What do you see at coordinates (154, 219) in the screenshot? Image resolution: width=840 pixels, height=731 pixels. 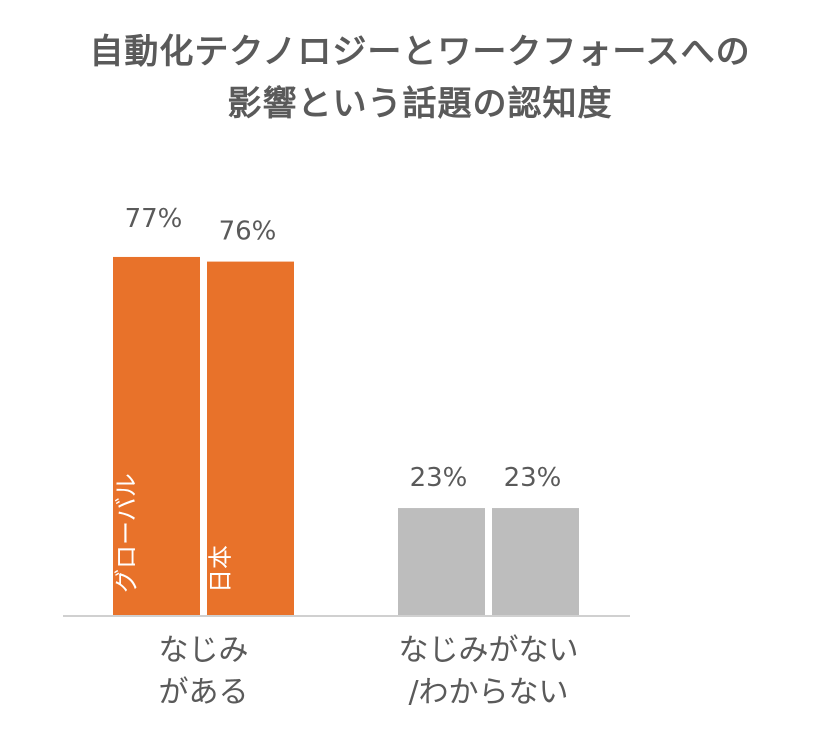 I see `value-label-1-1: 77%` at bounding box center [154, 219].